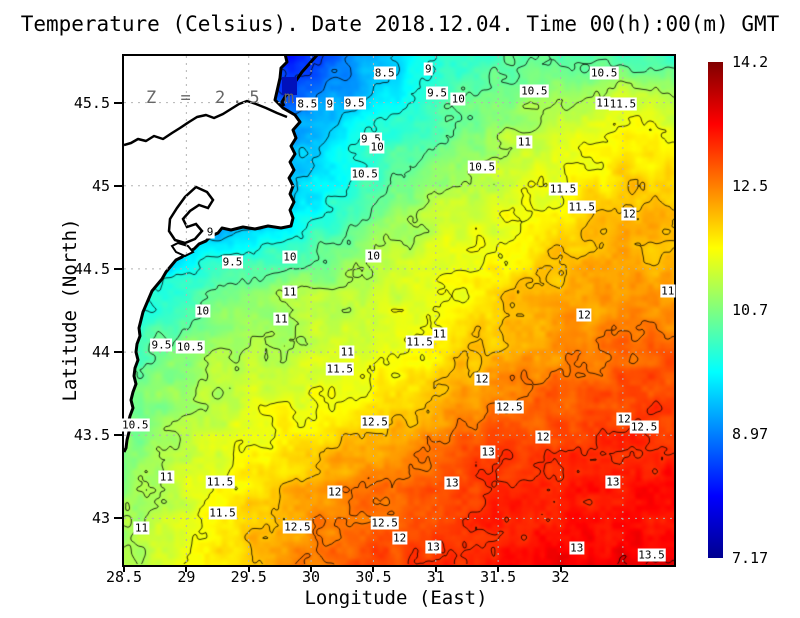 Image resolution: width=800 pixels, height=618 pixels. I want to click on y-axis-tick-label: 43, so click(100, 518).